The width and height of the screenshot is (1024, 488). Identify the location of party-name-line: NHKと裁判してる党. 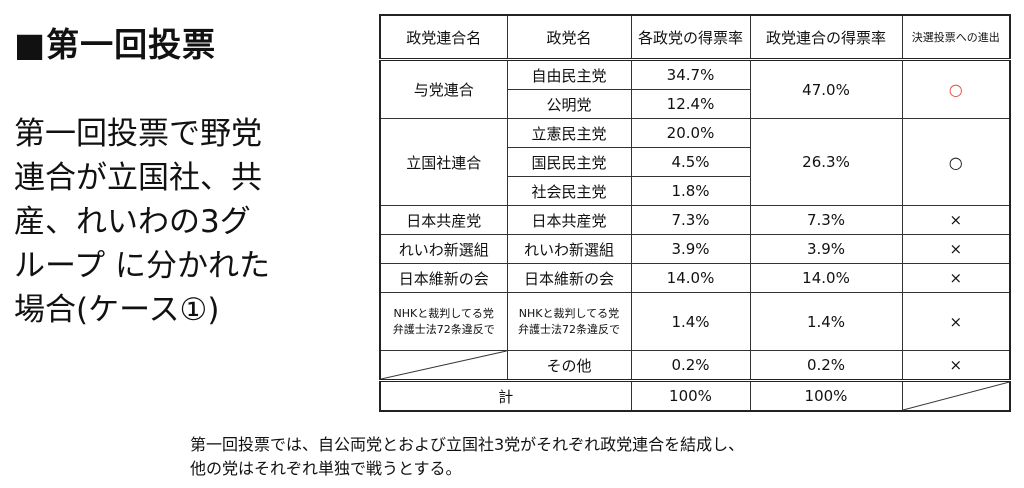
(569, 313).